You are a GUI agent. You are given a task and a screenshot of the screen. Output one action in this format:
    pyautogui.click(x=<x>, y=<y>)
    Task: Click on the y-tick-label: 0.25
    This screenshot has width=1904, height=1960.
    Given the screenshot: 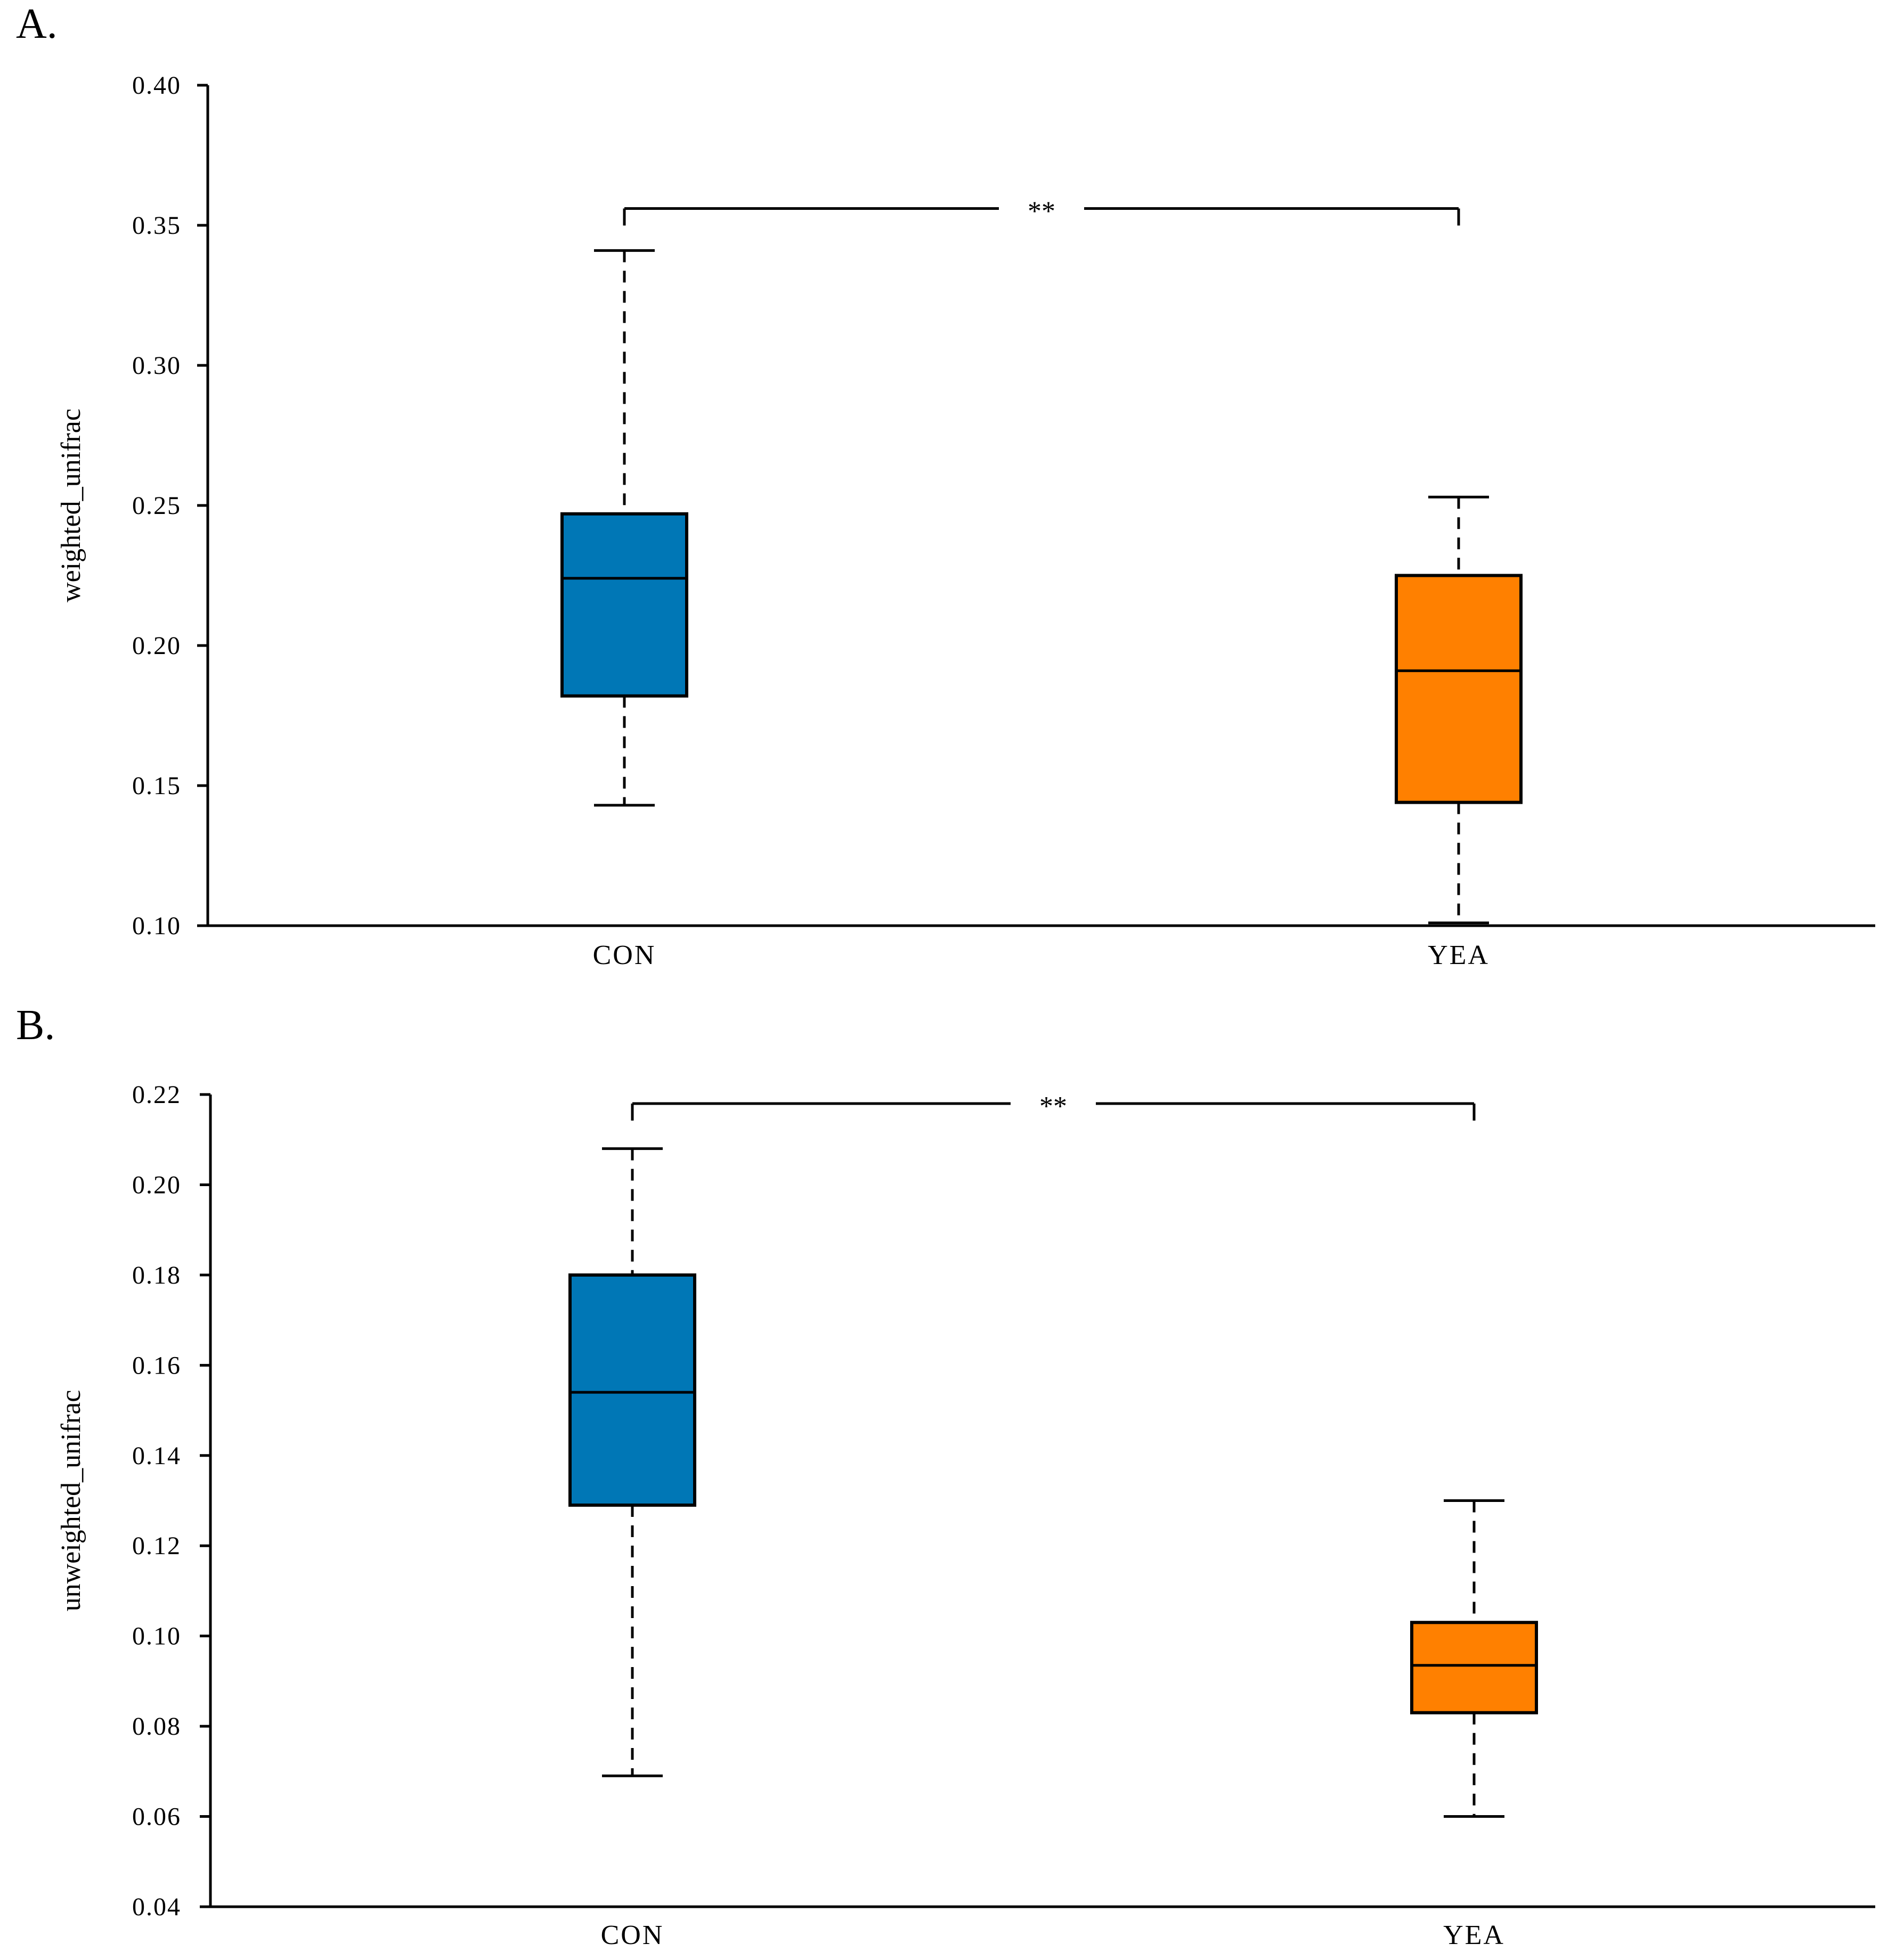 What is the action you would take?
    pyautogui.click(x=156, y=506)
    